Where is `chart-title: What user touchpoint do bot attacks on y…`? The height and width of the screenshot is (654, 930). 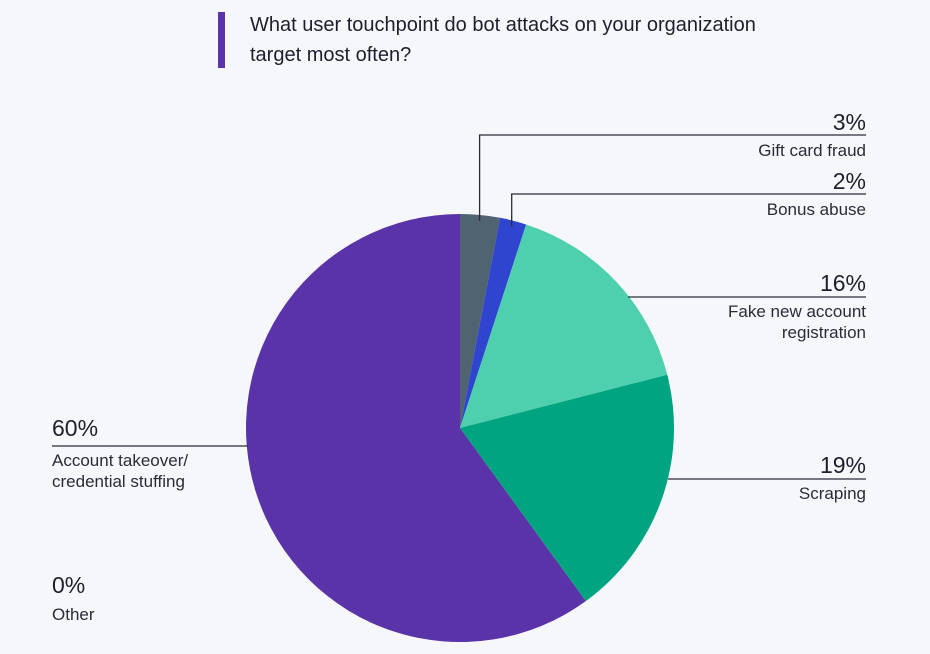
chart-title: What user touchpoint do bot attacks on y… is located at coordinates (503, 40).